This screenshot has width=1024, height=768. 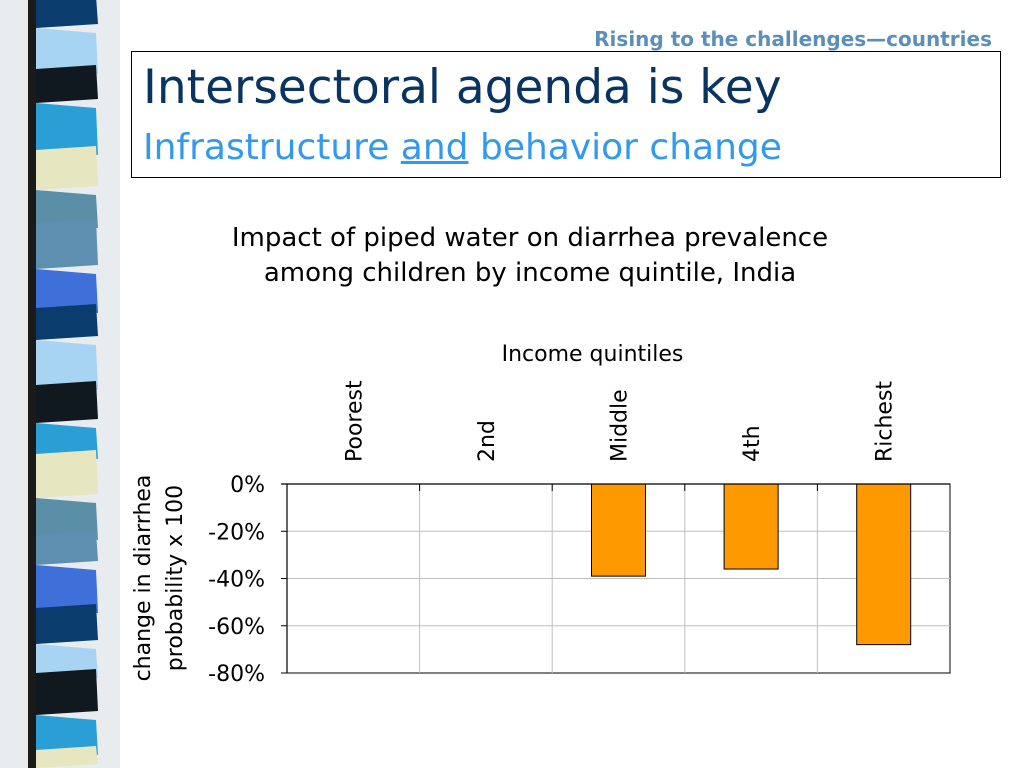 What do you see at coordinates (487, 441) in the screenshot?
I see `category-label-2nd: 2nd` at bounding box center [487, 441].